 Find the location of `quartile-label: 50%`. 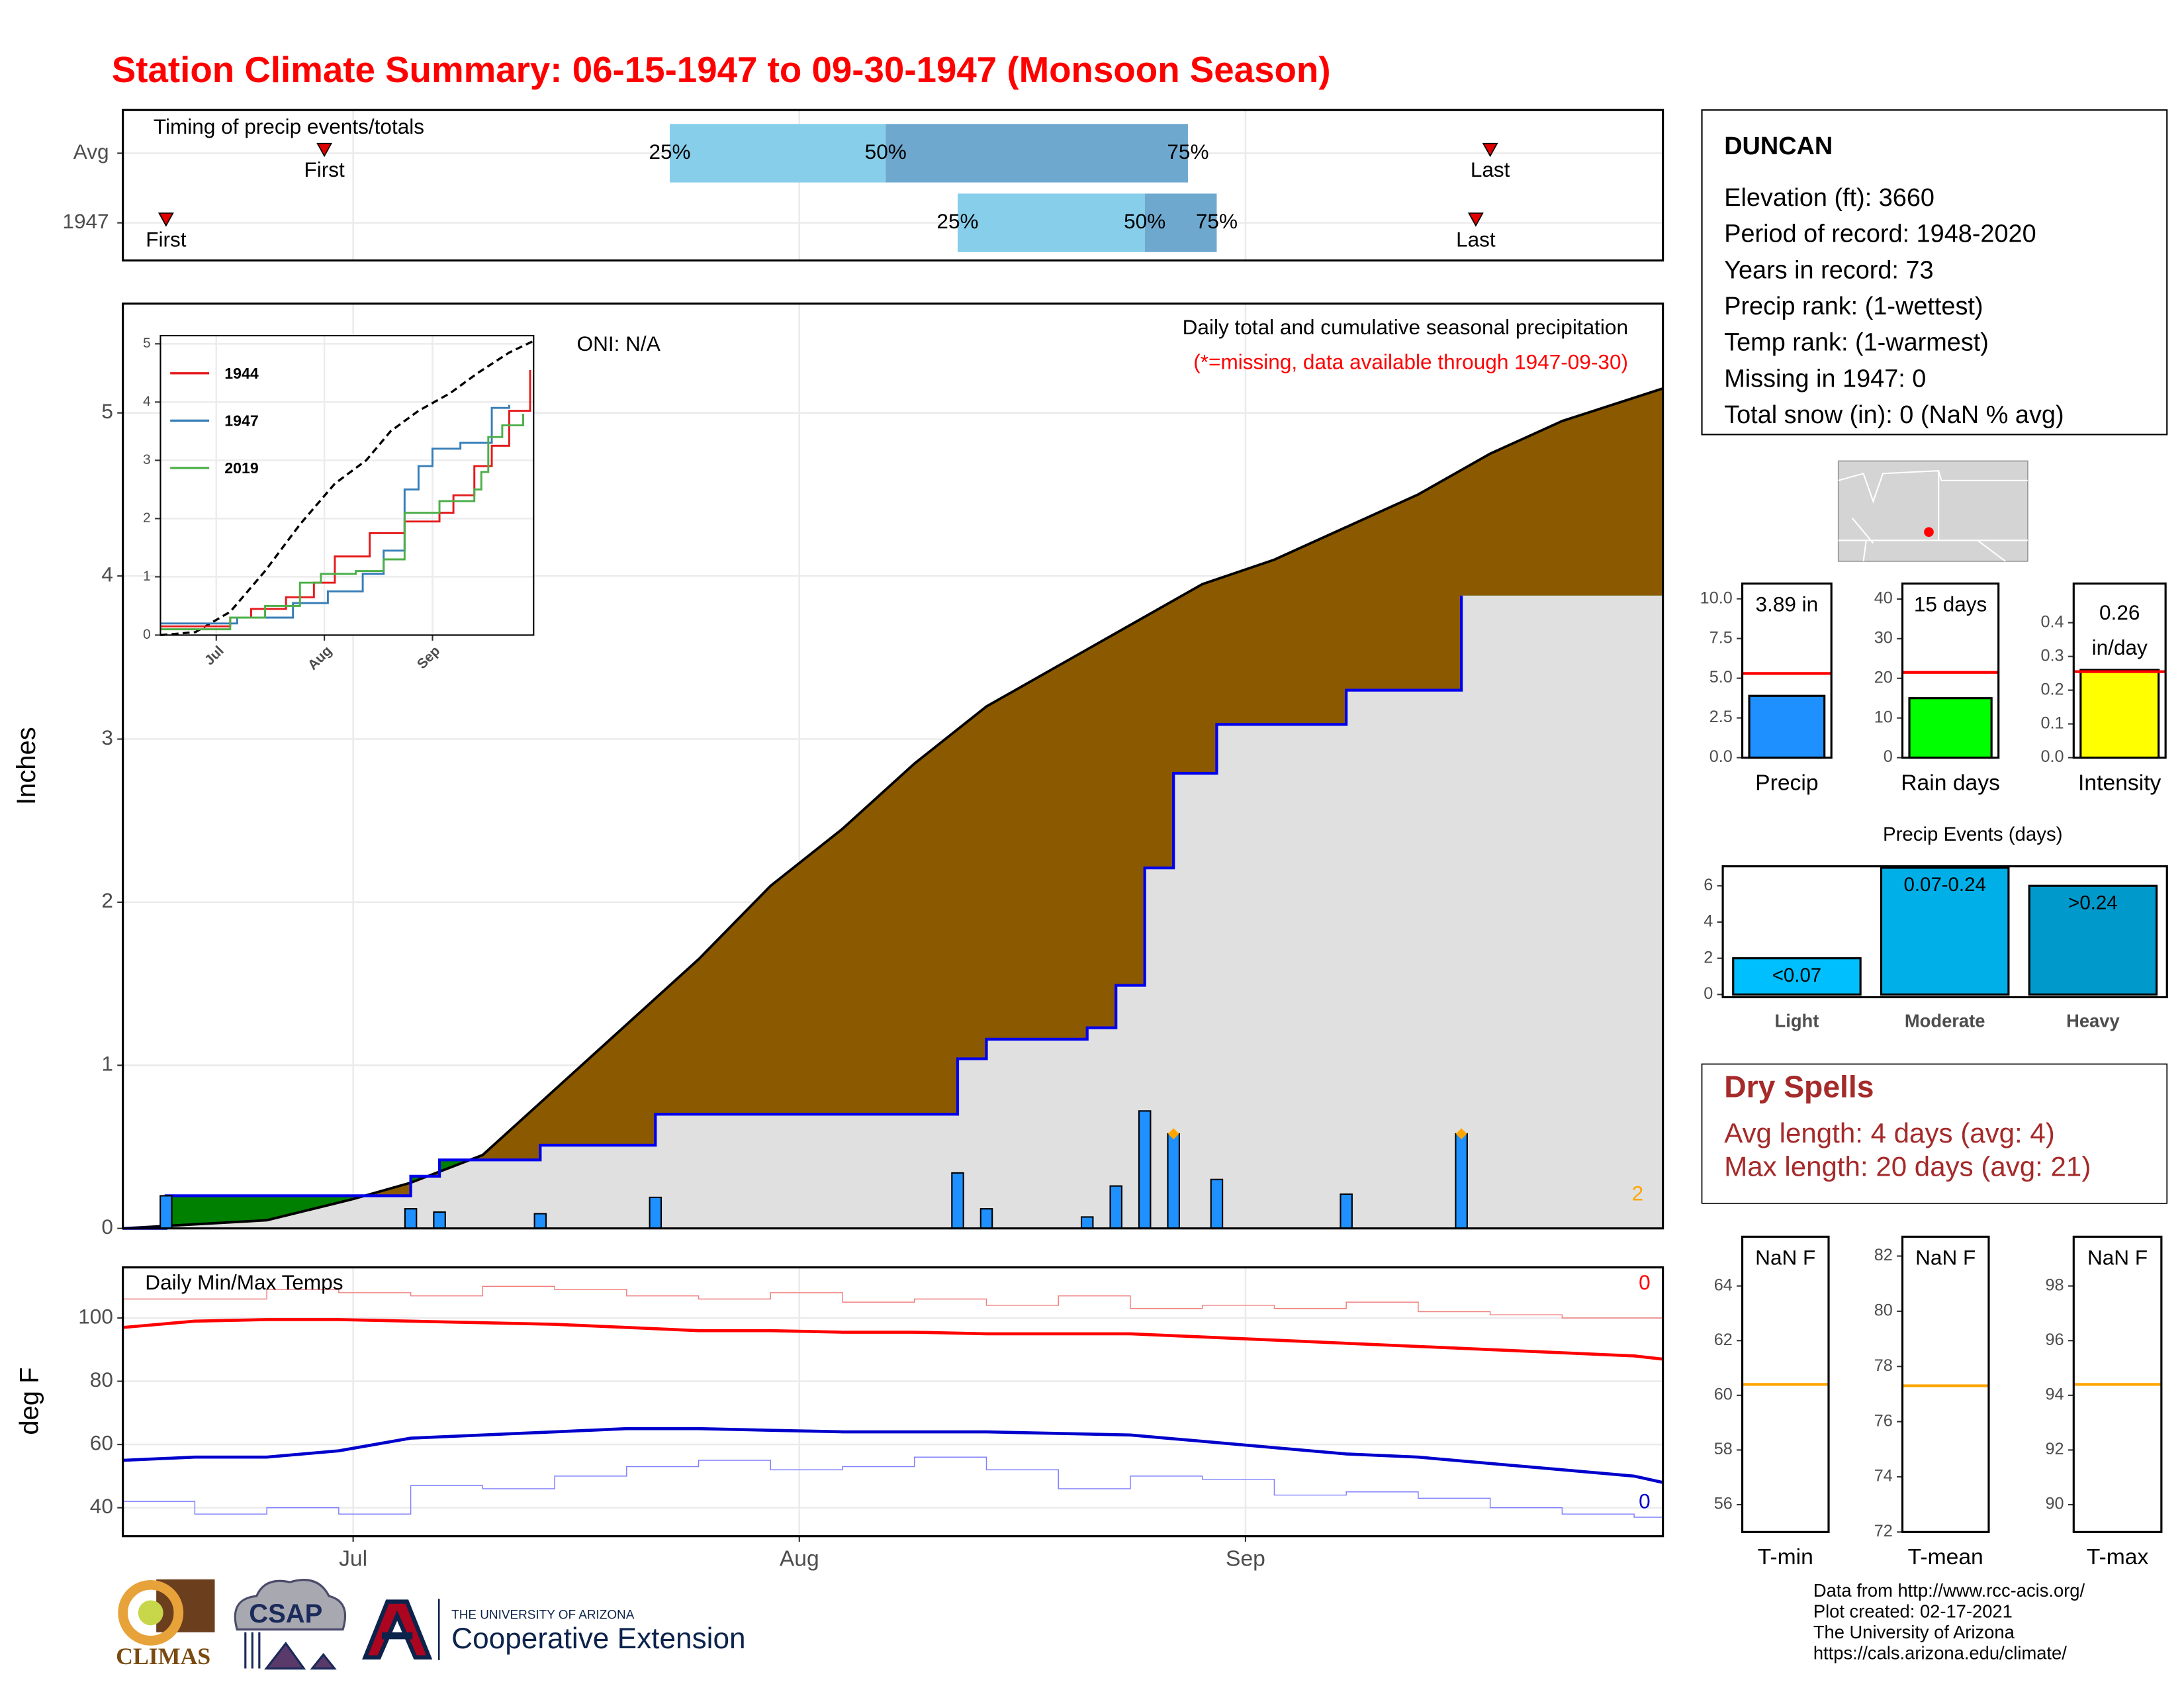

quartile-label: 50% is located at coordinates (1144, 221).